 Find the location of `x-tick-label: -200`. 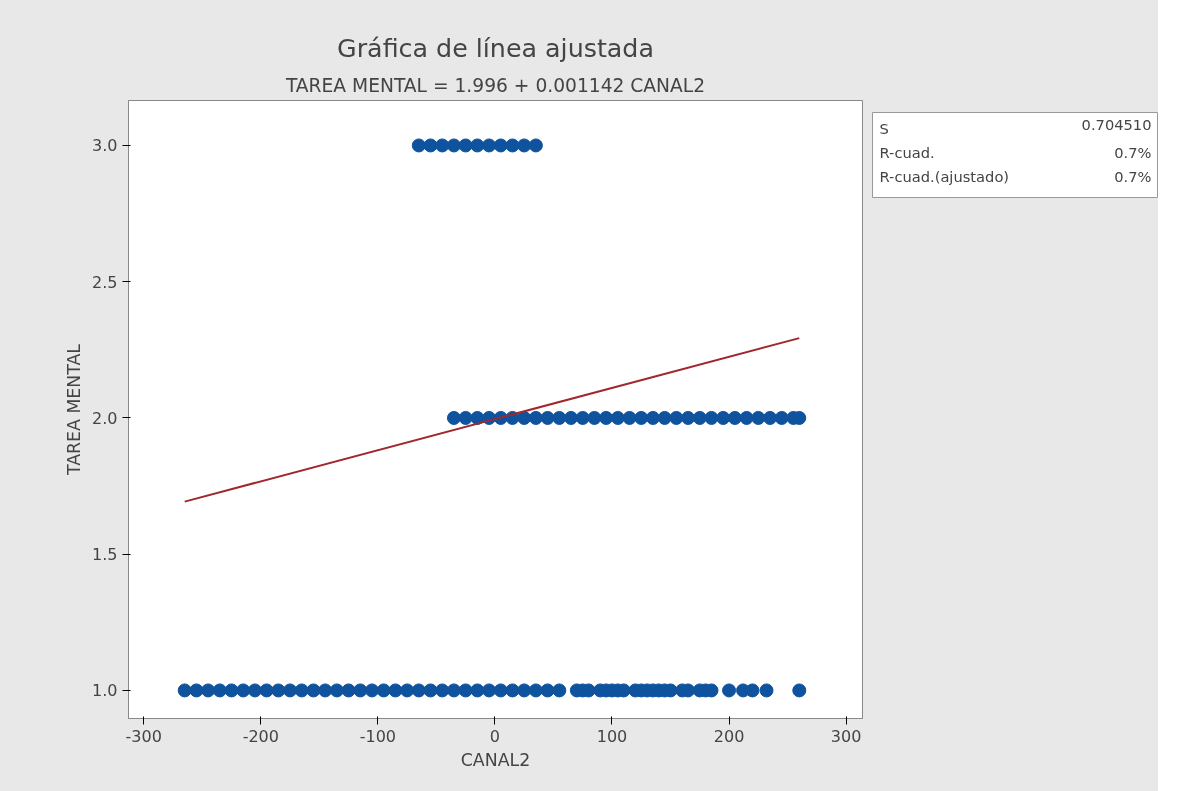

x-tick-label: -200 is located at coordinates (260, 736).